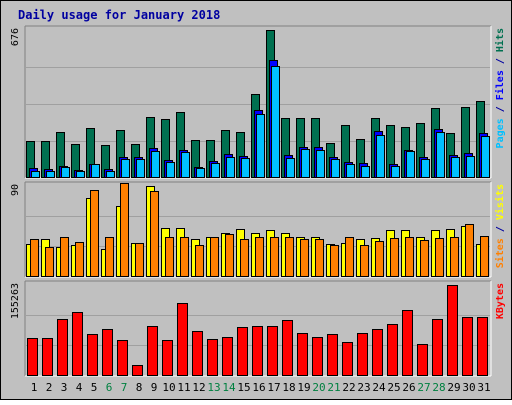  Describe the element at coordinates (258, 387) in the screenshot. I see `day-label-16: 16` at that location.